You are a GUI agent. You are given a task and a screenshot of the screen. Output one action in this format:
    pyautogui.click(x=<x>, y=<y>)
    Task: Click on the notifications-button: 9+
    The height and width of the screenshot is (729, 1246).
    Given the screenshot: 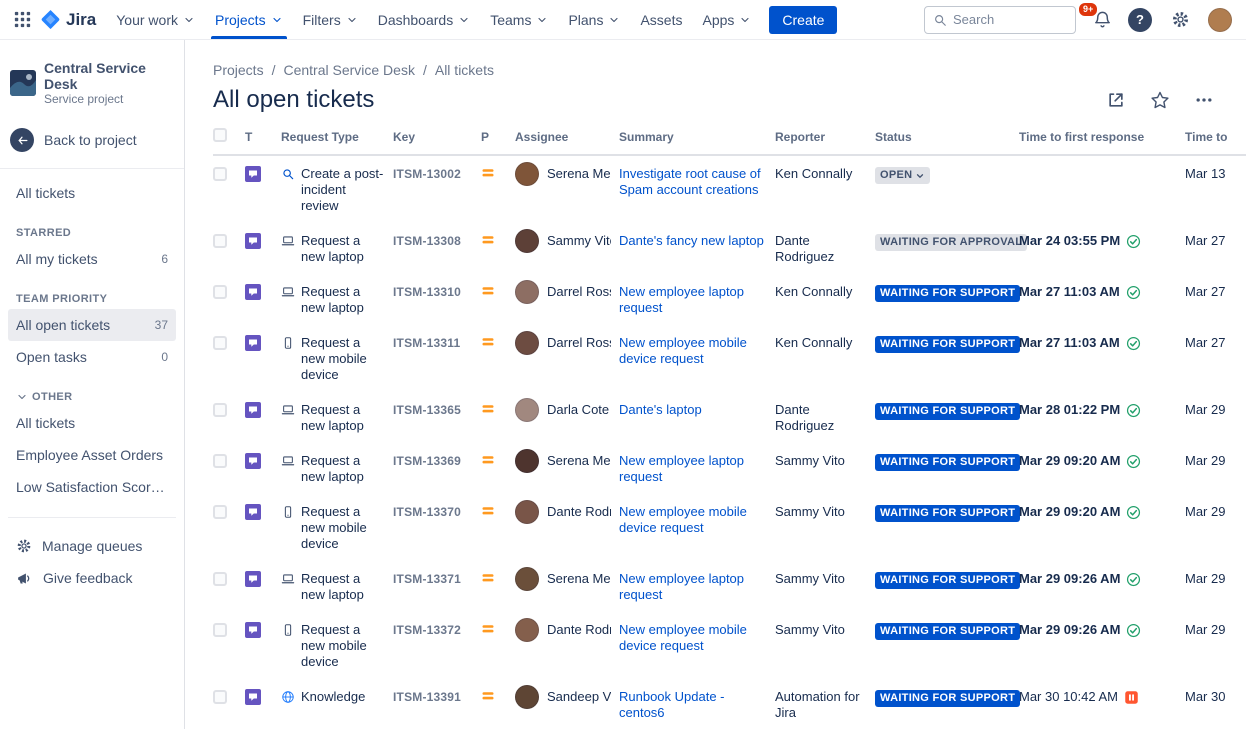 What is the action you would take?
    pyautogui.click(x=1095, y=16)
    